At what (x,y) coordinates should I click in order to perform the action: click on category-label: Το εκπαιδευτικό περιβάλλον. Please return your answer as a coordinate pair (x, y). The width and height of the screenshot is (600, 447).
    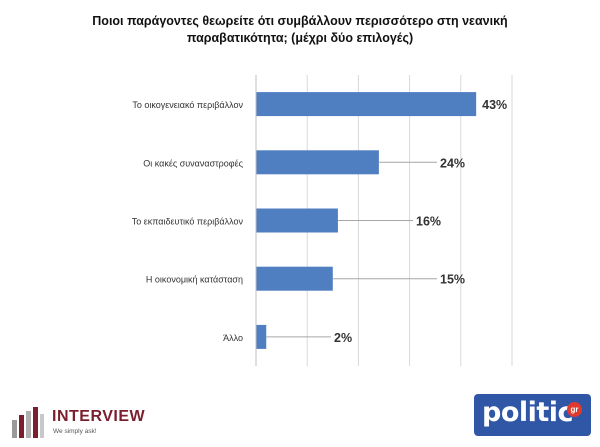
    Looking at the image, I should click on (188, 222).